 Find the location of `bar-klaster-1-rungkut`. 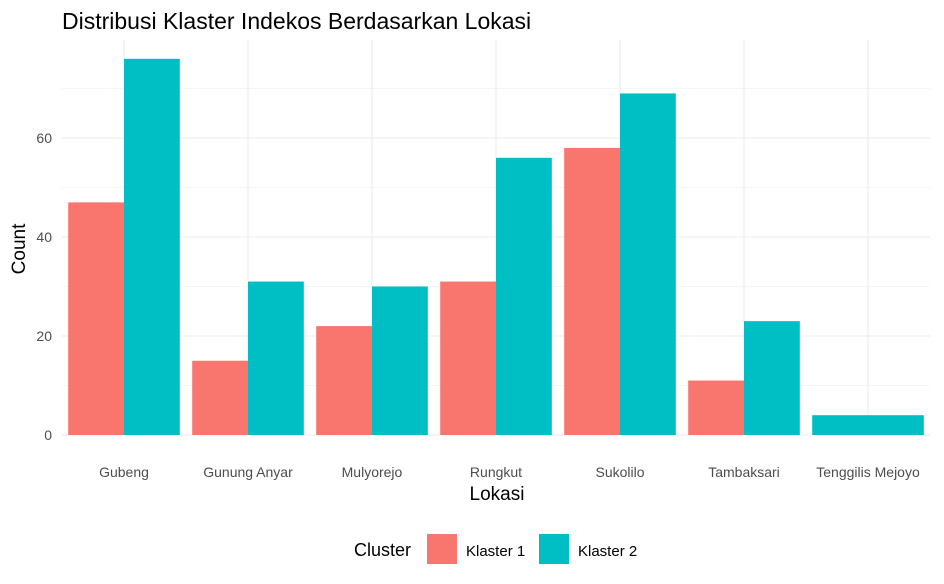

bar-klaster-1-rungkut is located at coordinates (468, 358).